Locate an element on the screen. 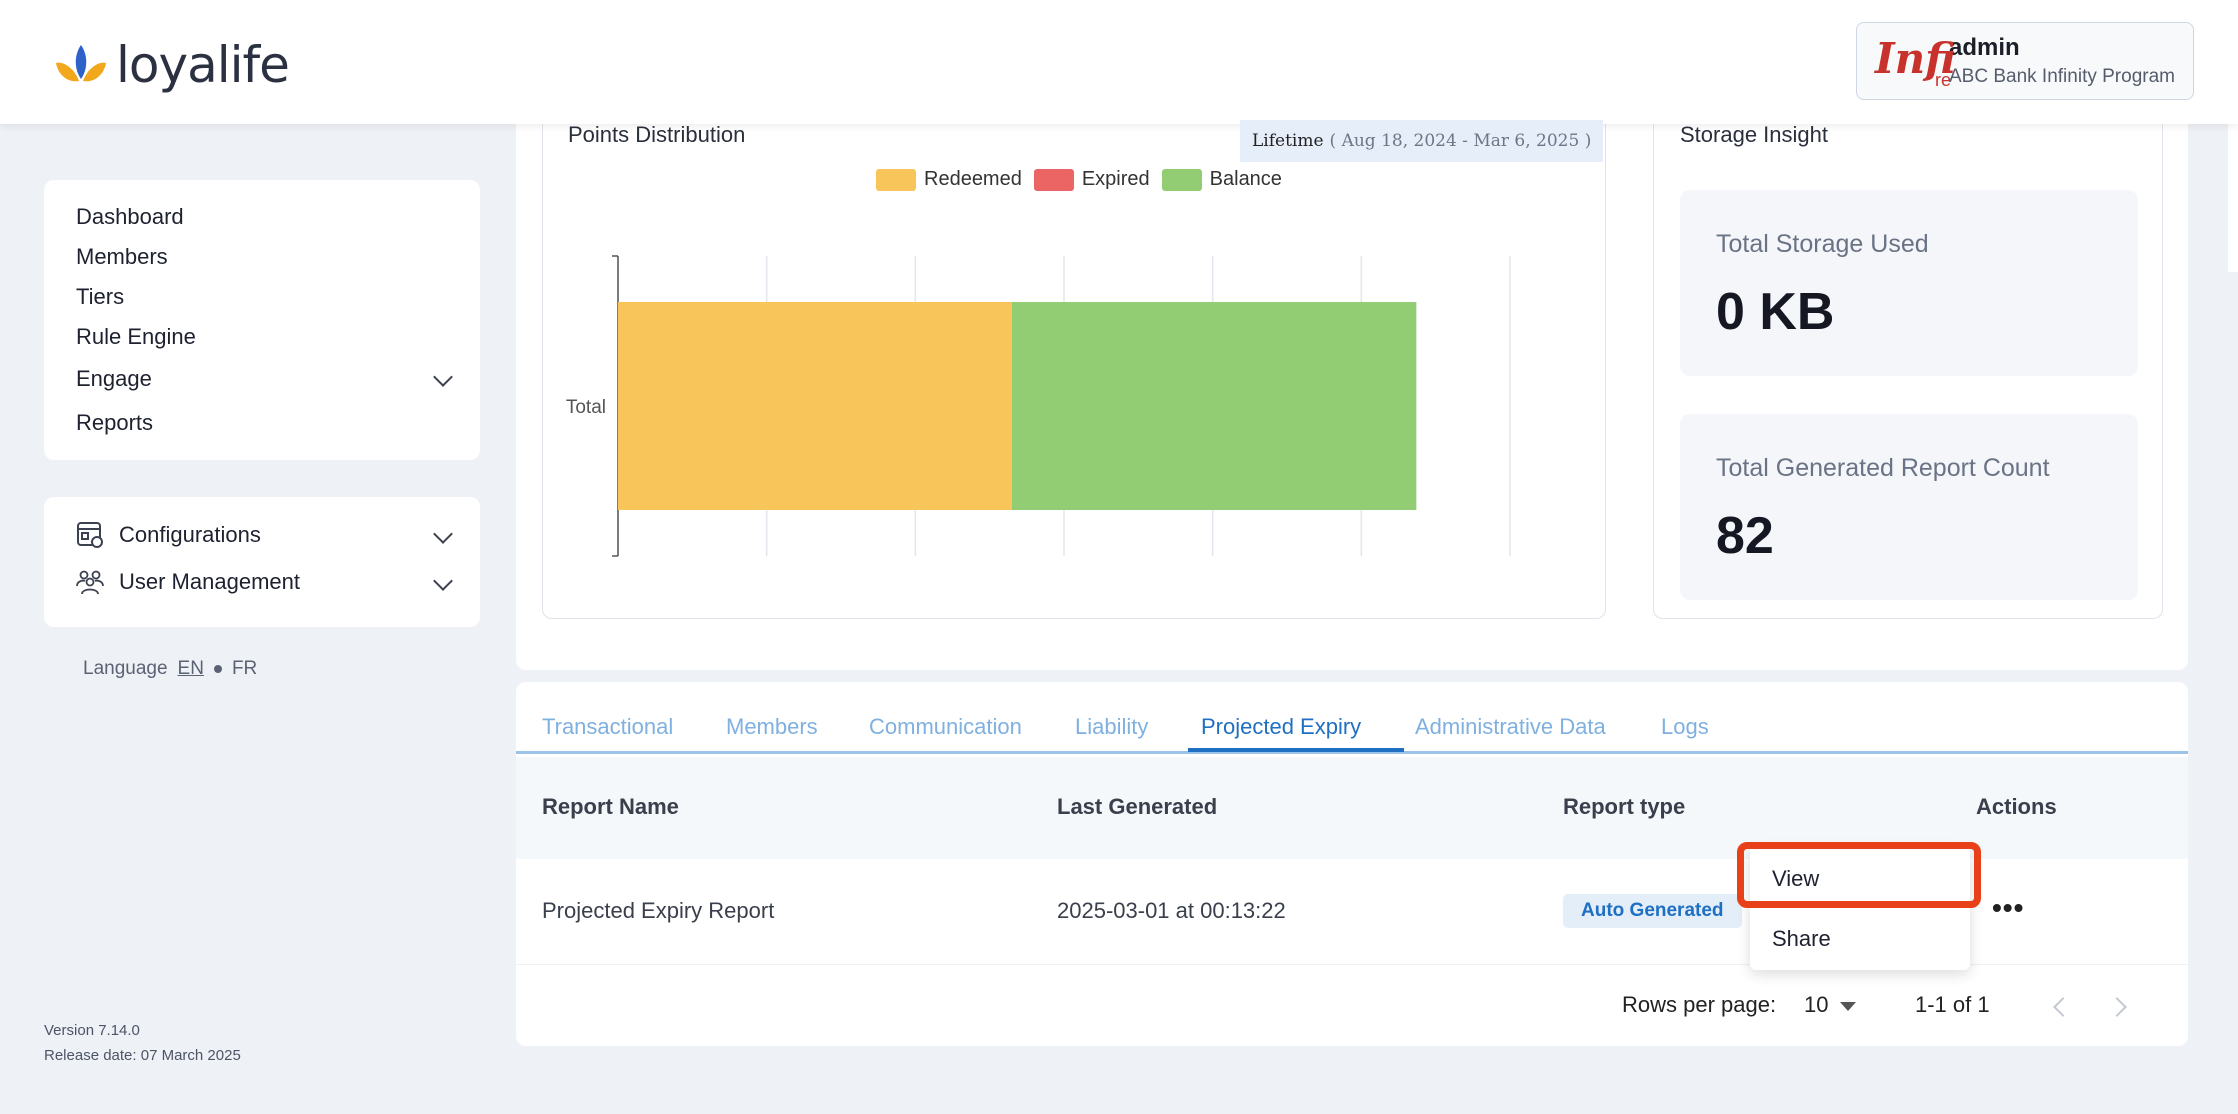 The width and height of the screenshot is (2238, 1114). program-logo-mark: Infi is located at coordinates (1915, 58).